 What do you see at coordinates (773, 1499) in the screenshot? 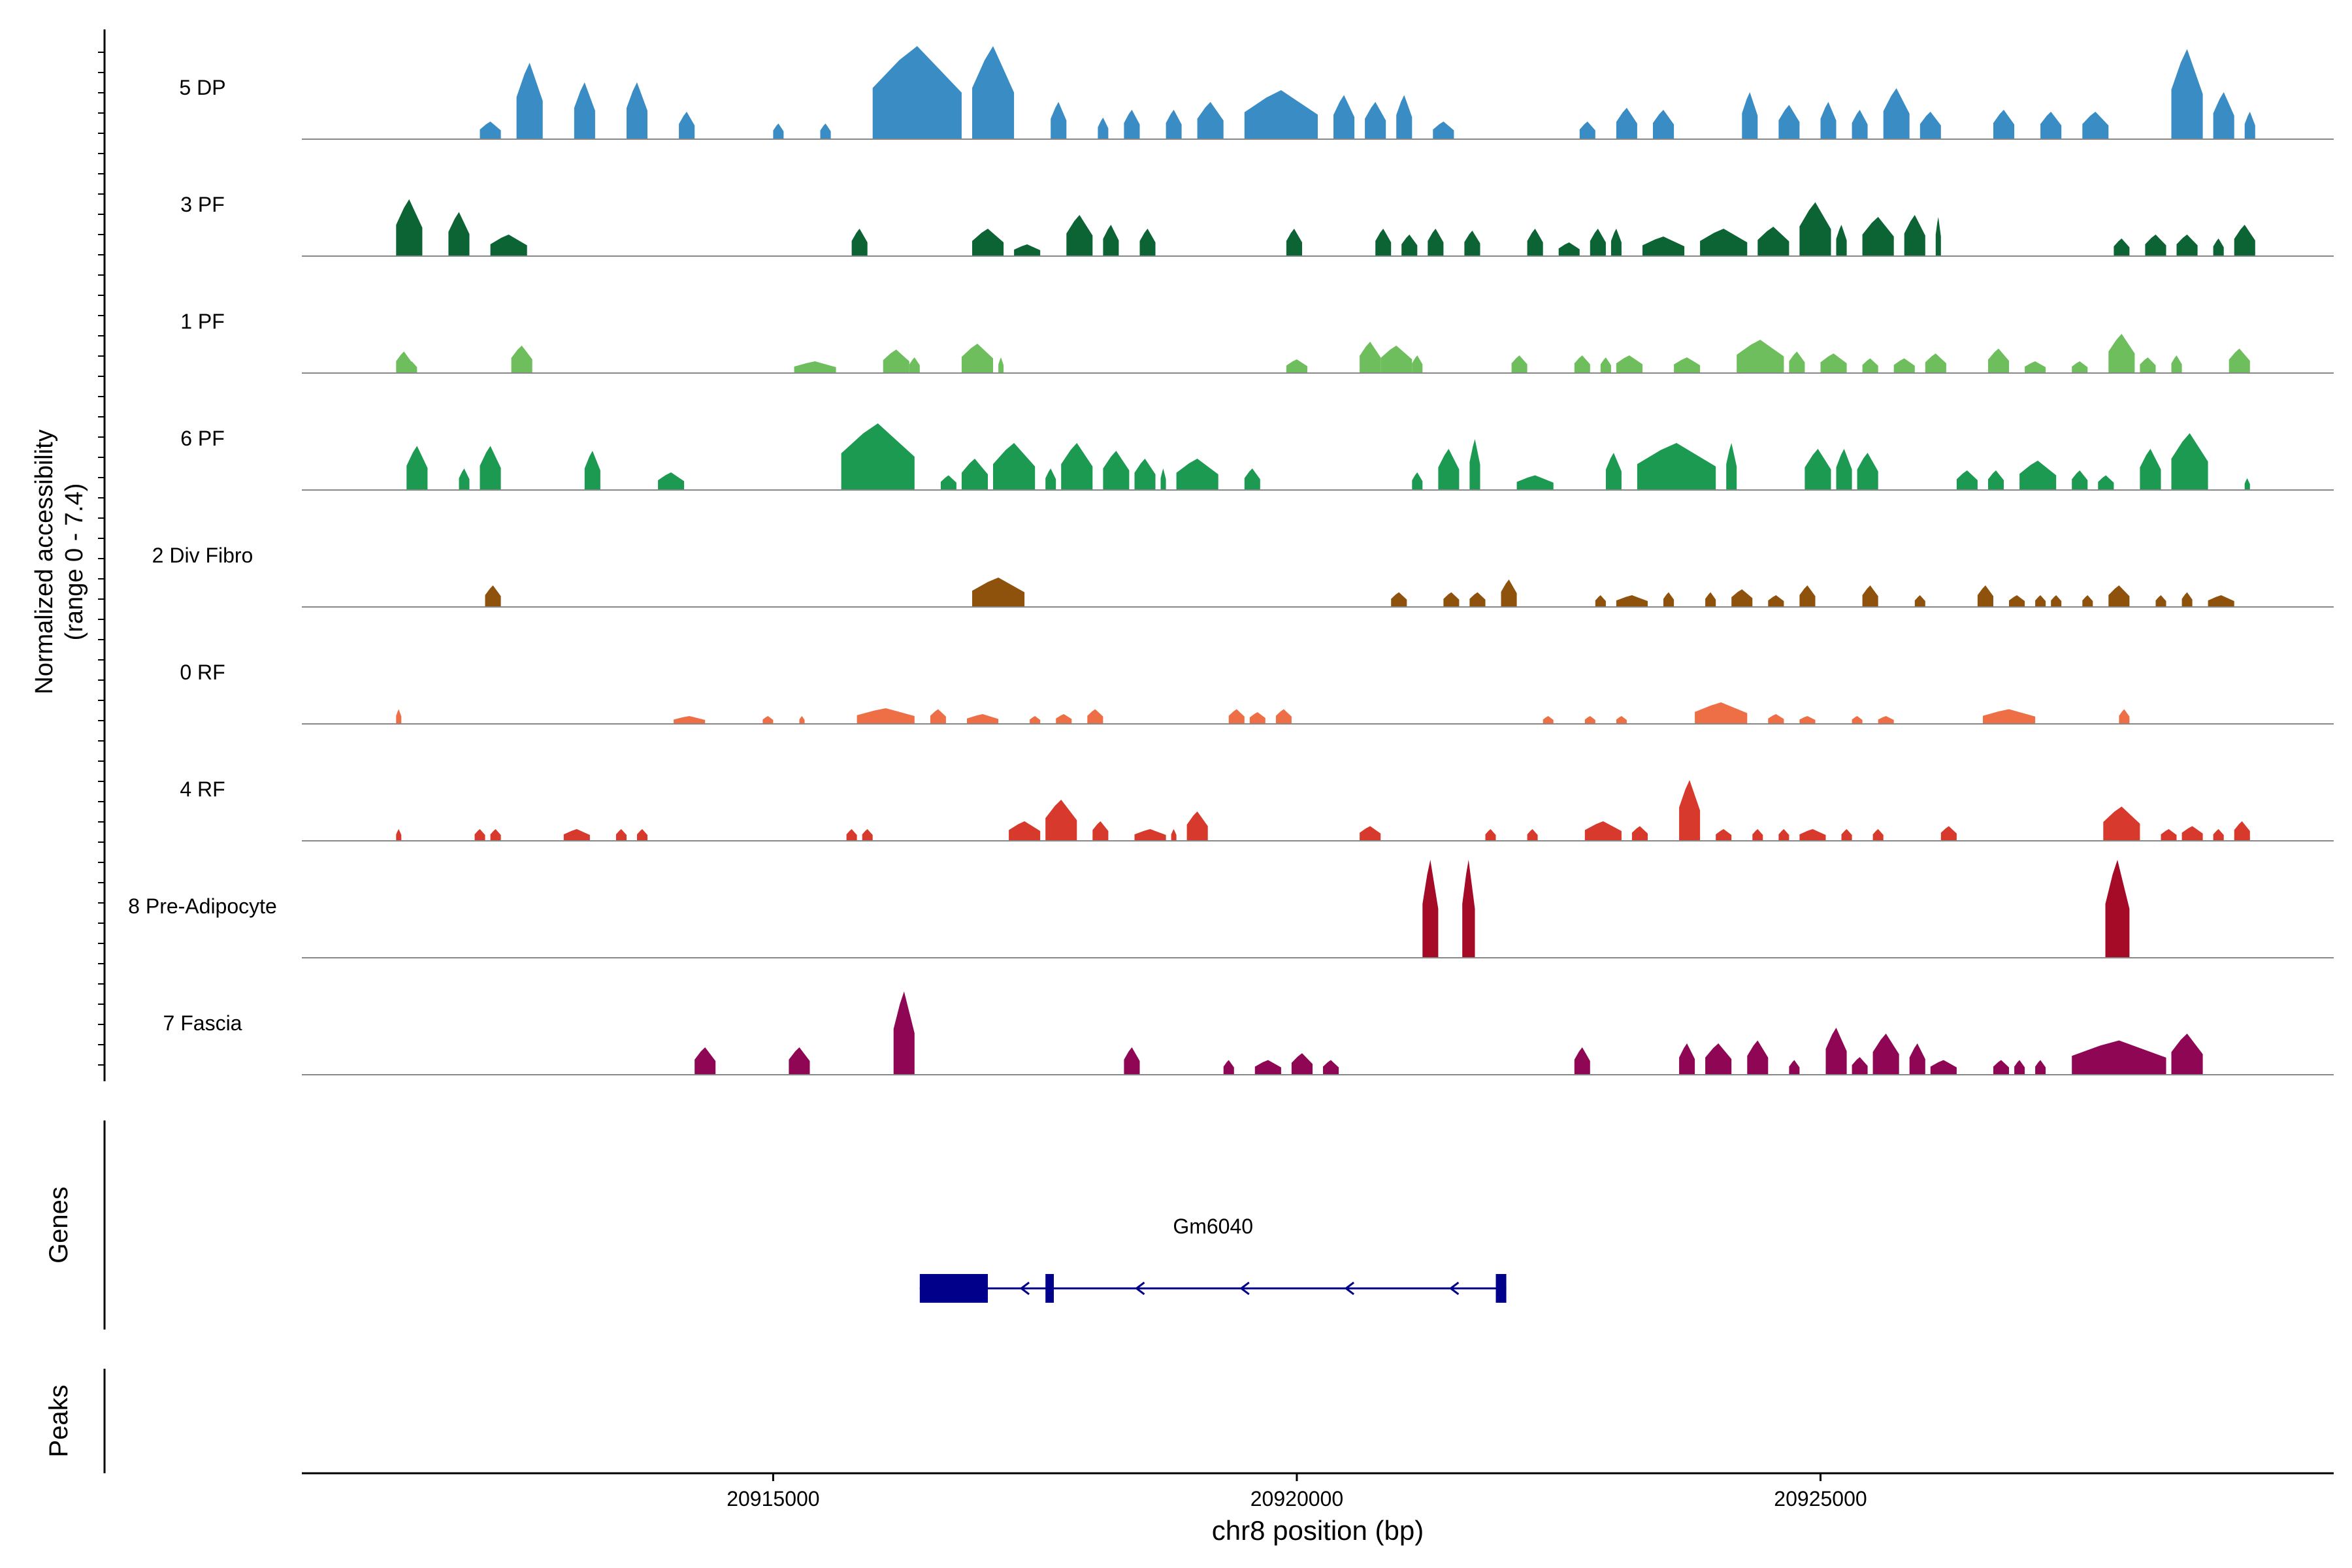
I see `x-tick-label: 20915000` at bounding box center [773, 1499].